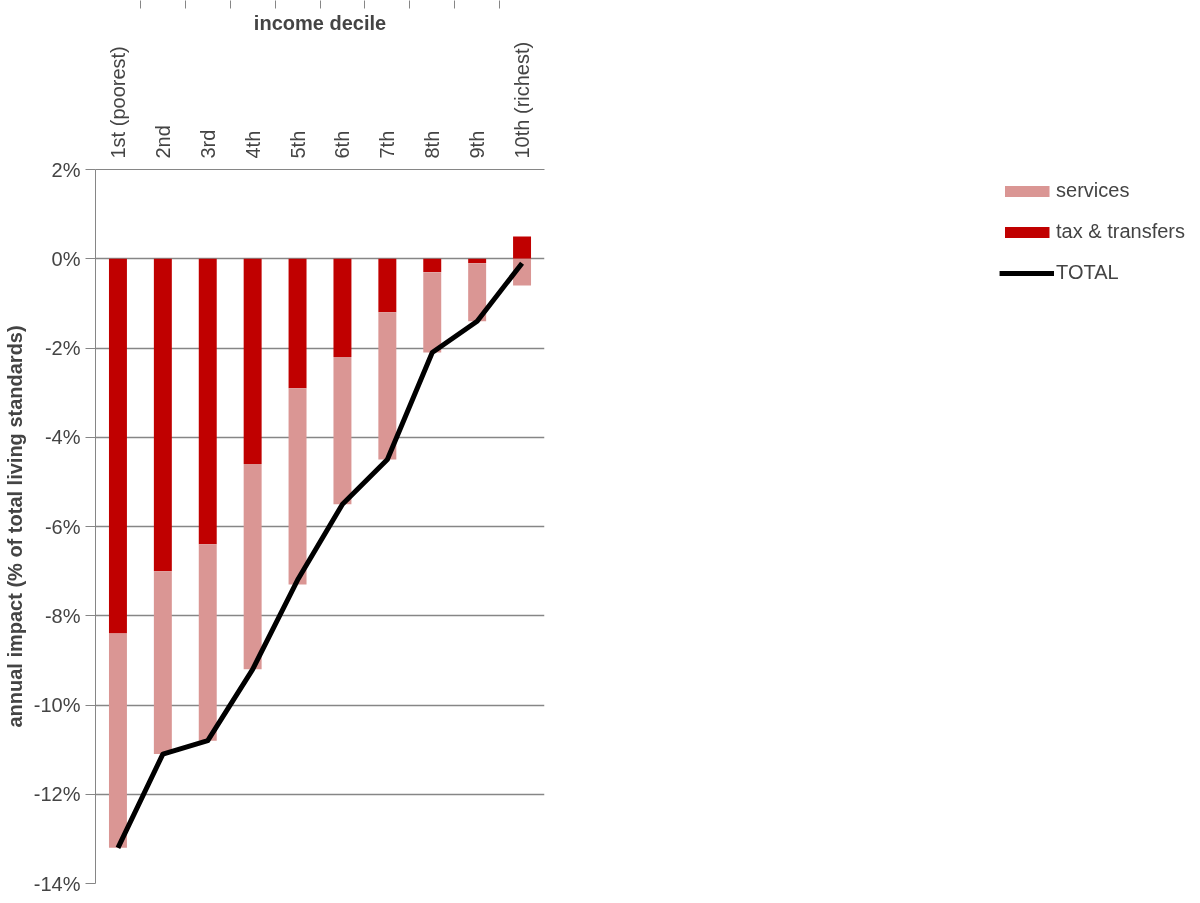 This screenshot has width=1200, height=903. What do you see at coordinates (62, 526) in the screenshot?
I see `y-tick-label: -6%` at bounding box center [62, 526].